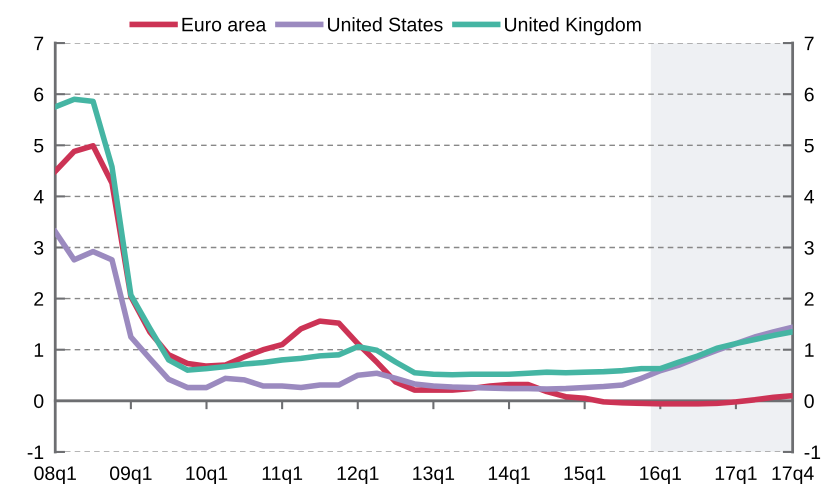 The image size is (837, 495). I want to click on y-tick-label: 5, so click(39, 145).